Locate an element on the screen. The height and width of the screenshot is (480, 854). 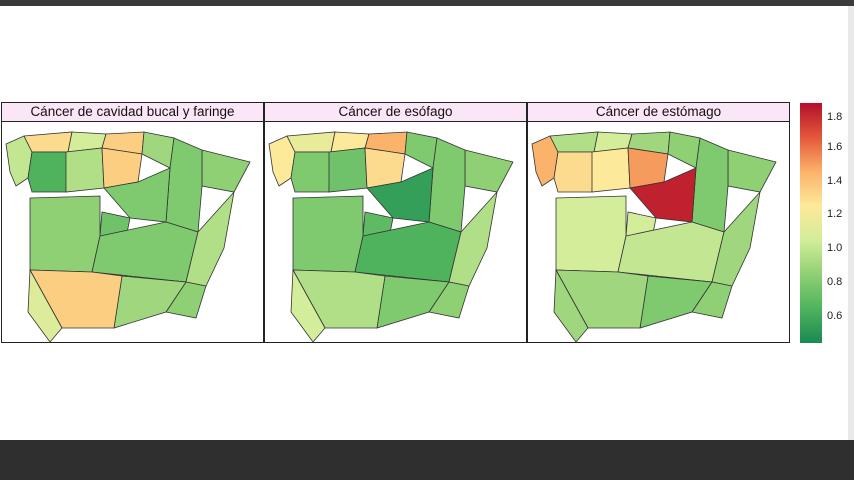
legend-color-bar is located at coordinates (811, 223).